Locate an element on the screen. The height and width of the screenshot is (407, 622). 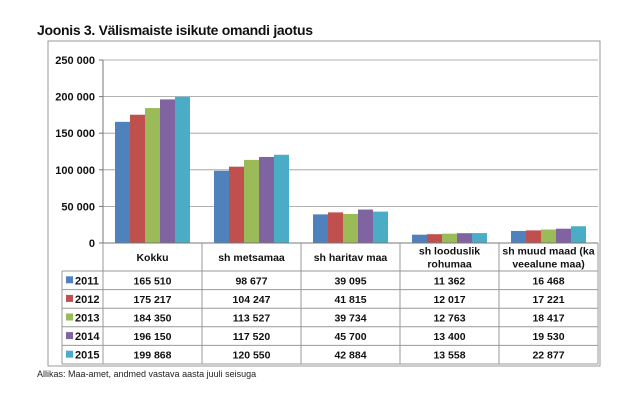
y-tick-label: 250 000 is located at coordinates (75, 61).